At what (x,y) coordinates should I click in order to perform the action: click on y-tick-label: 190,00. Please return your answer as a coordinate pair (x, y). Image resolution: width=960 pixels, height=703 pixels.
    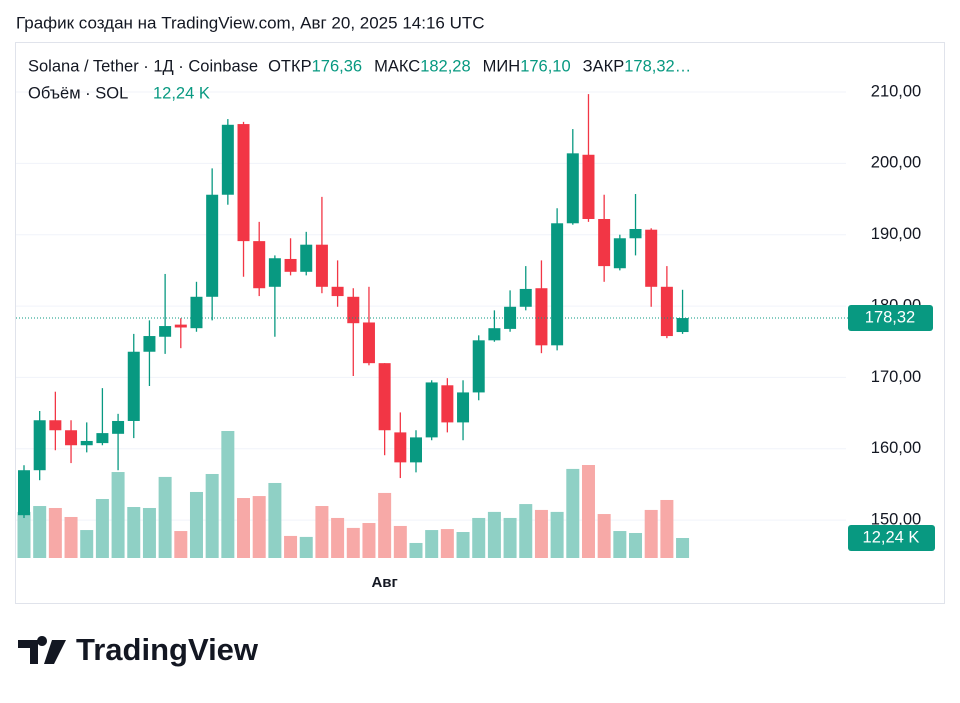
    Looking at the image, I should click on (896, 234).